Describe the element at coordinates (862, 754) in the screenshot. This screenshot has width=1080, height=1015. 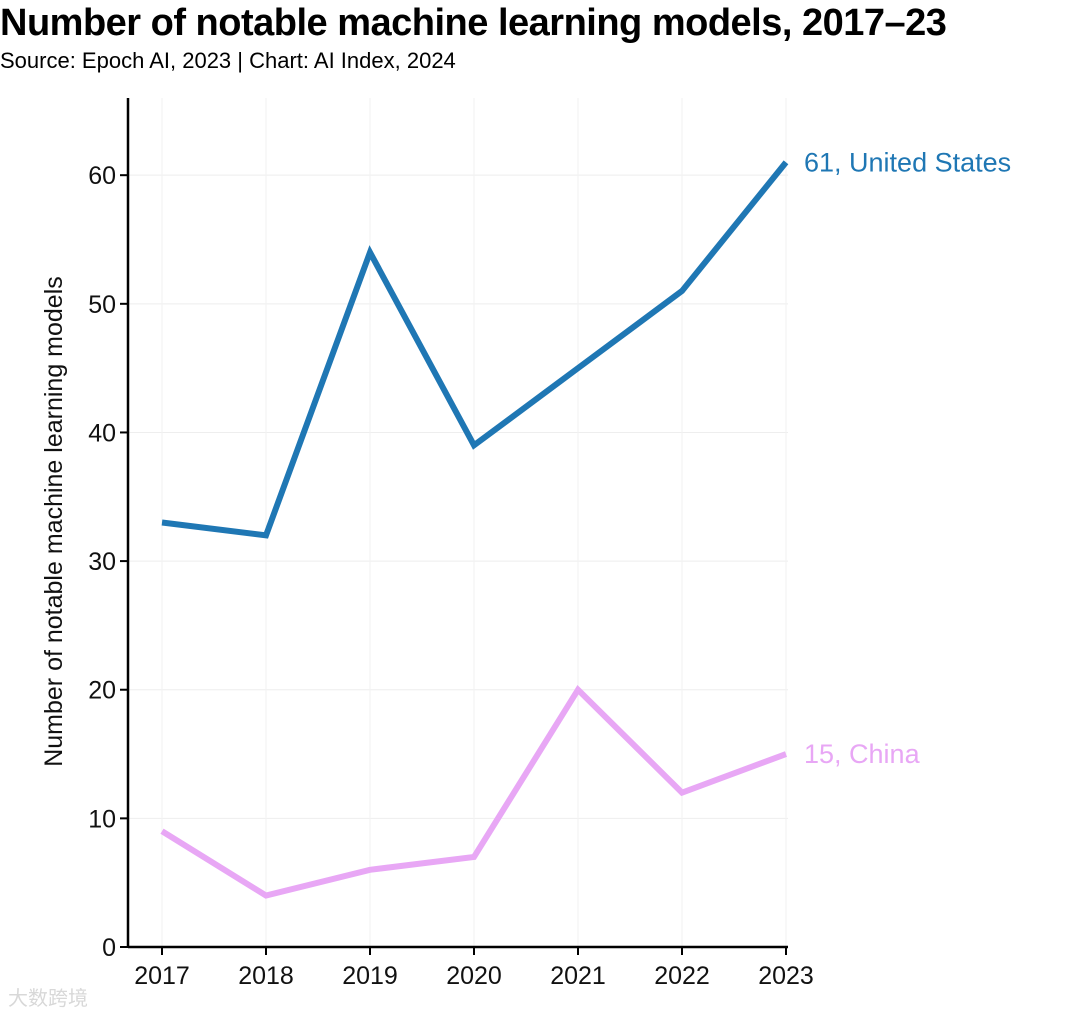
I see `series-end-label: 15, China` at that location.